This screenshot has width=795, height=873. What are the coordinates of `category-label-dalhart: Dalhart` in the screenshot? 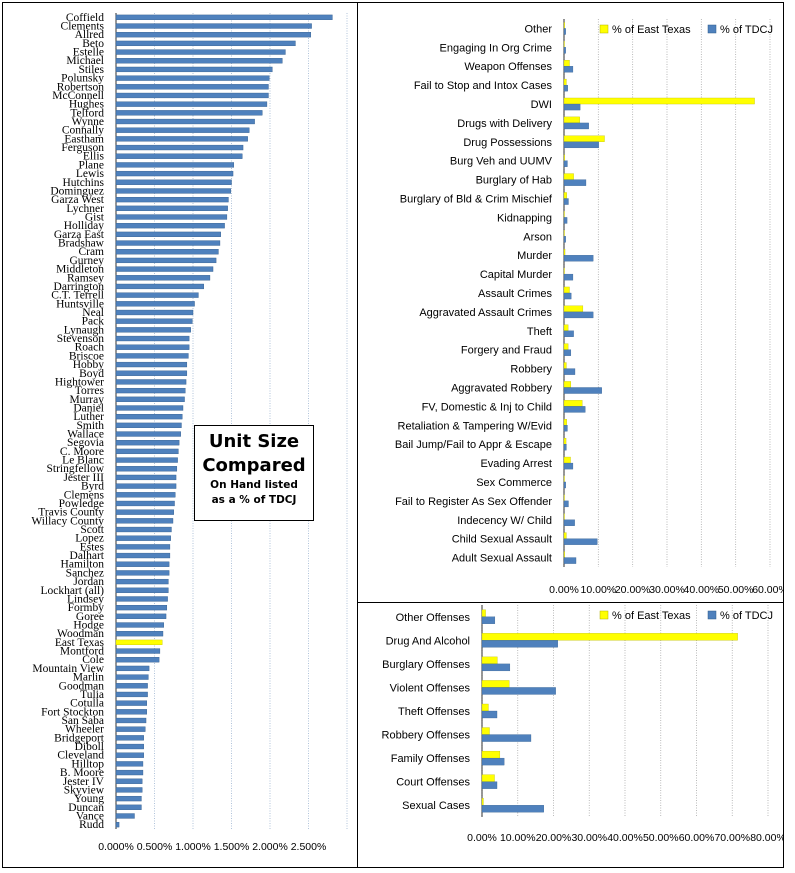 It's located at (87, 556).